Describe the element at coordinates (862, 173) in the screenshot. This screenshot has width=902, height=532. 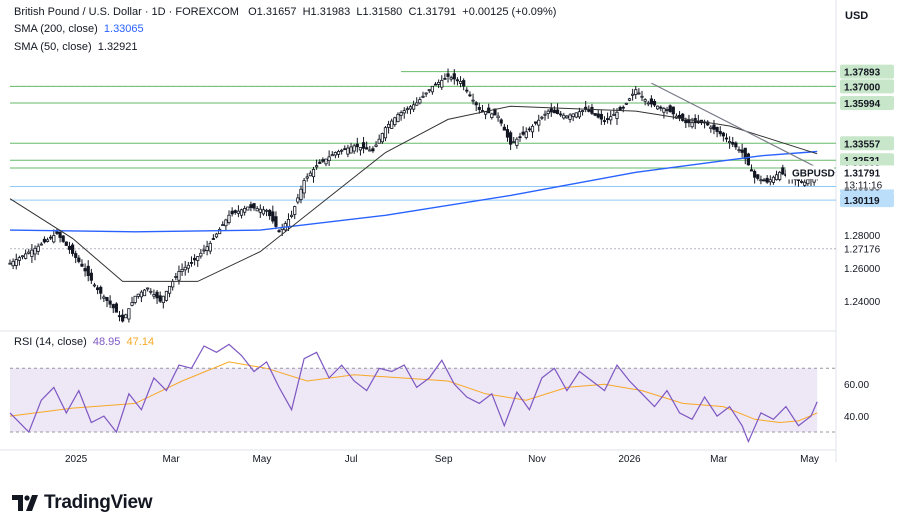
I see `current-price-label: 1.31791` at that location.